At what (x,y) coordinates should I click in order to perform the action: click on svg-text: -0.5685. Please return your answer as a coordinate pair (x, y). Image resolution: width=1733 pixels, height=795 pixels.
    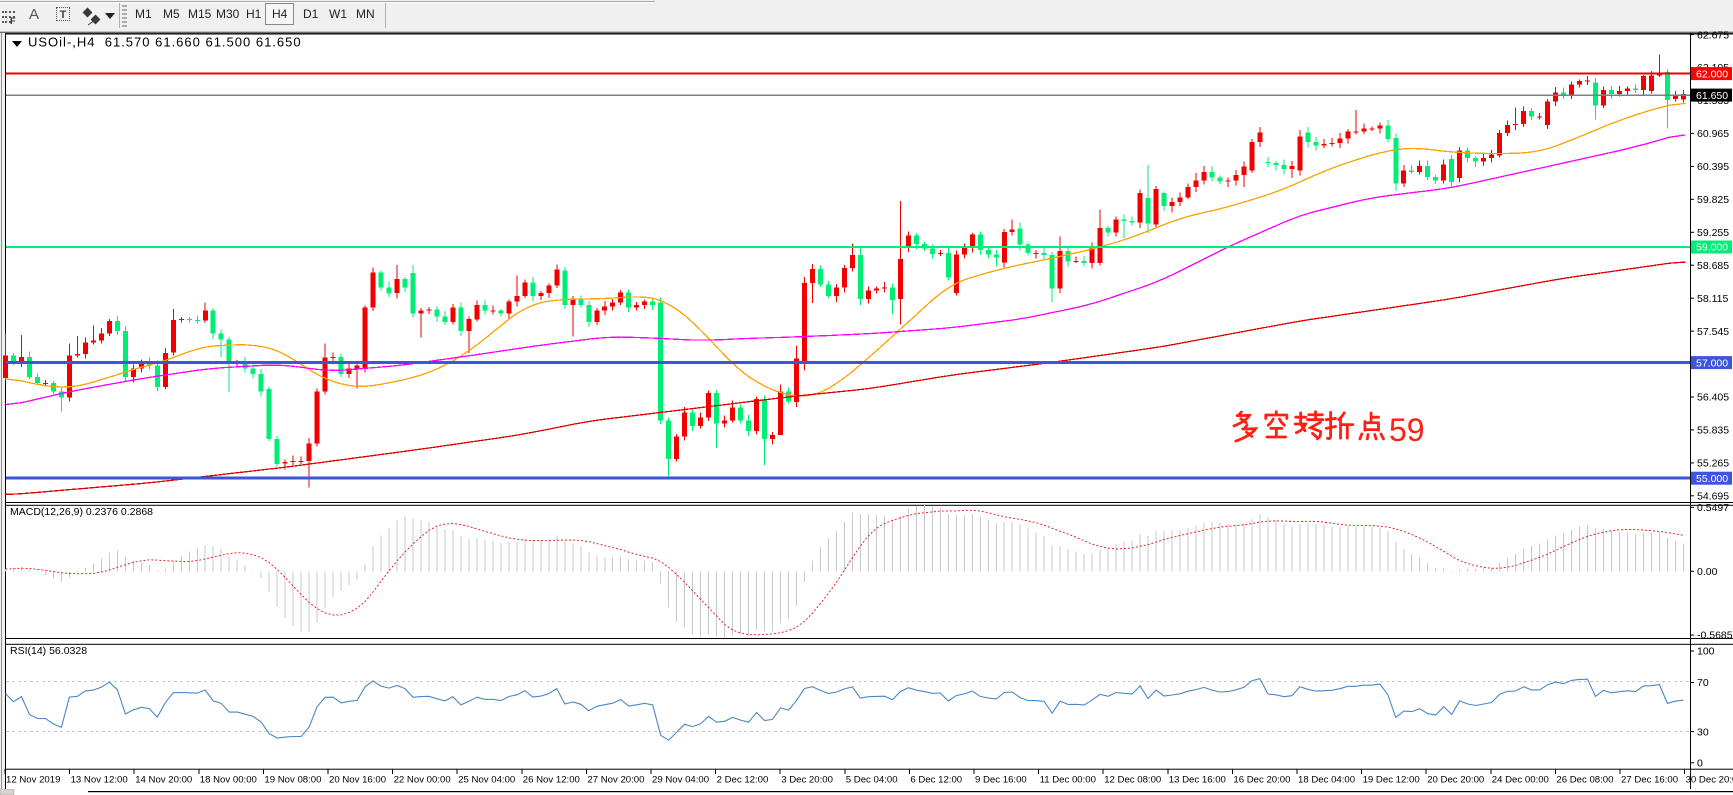
    Looking at the image, I should click on (1715, 636).